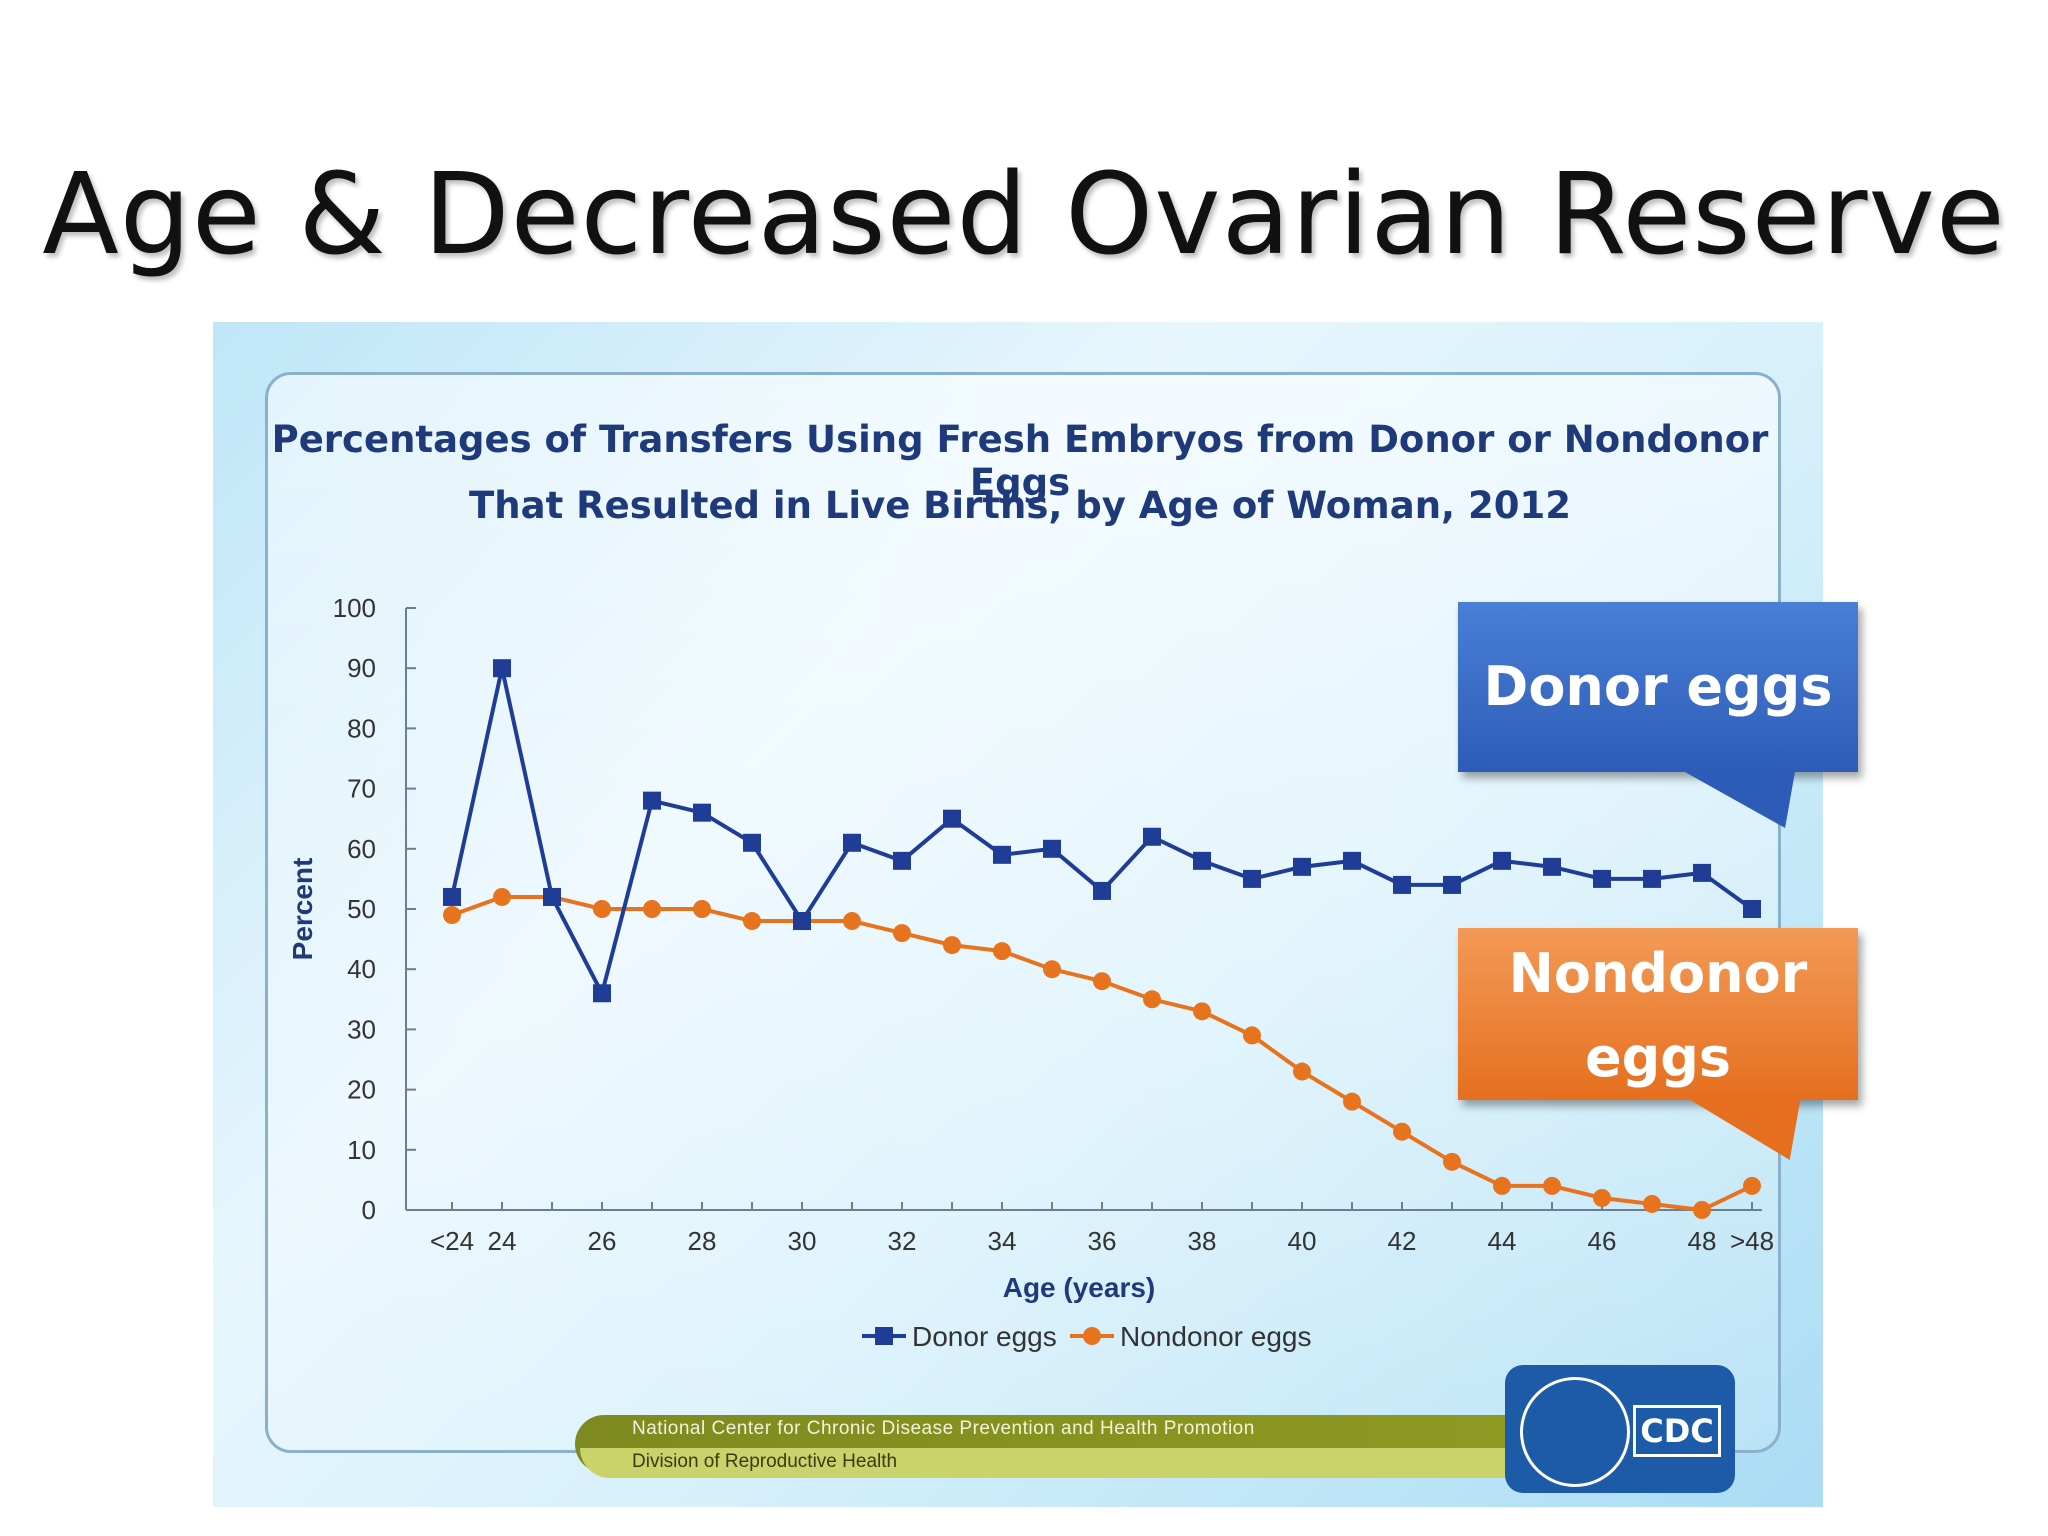 This screenshot has height=1536, width=2048. What do you see at coordinates (1002, 1241) in the screenshot?
I see `x-tick-label: 34` at bounding box center [1002, 1241].